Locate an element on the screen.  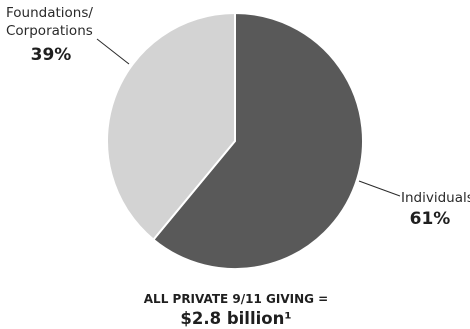
individuals-label: Individuals is located at coordinates (435, 198).